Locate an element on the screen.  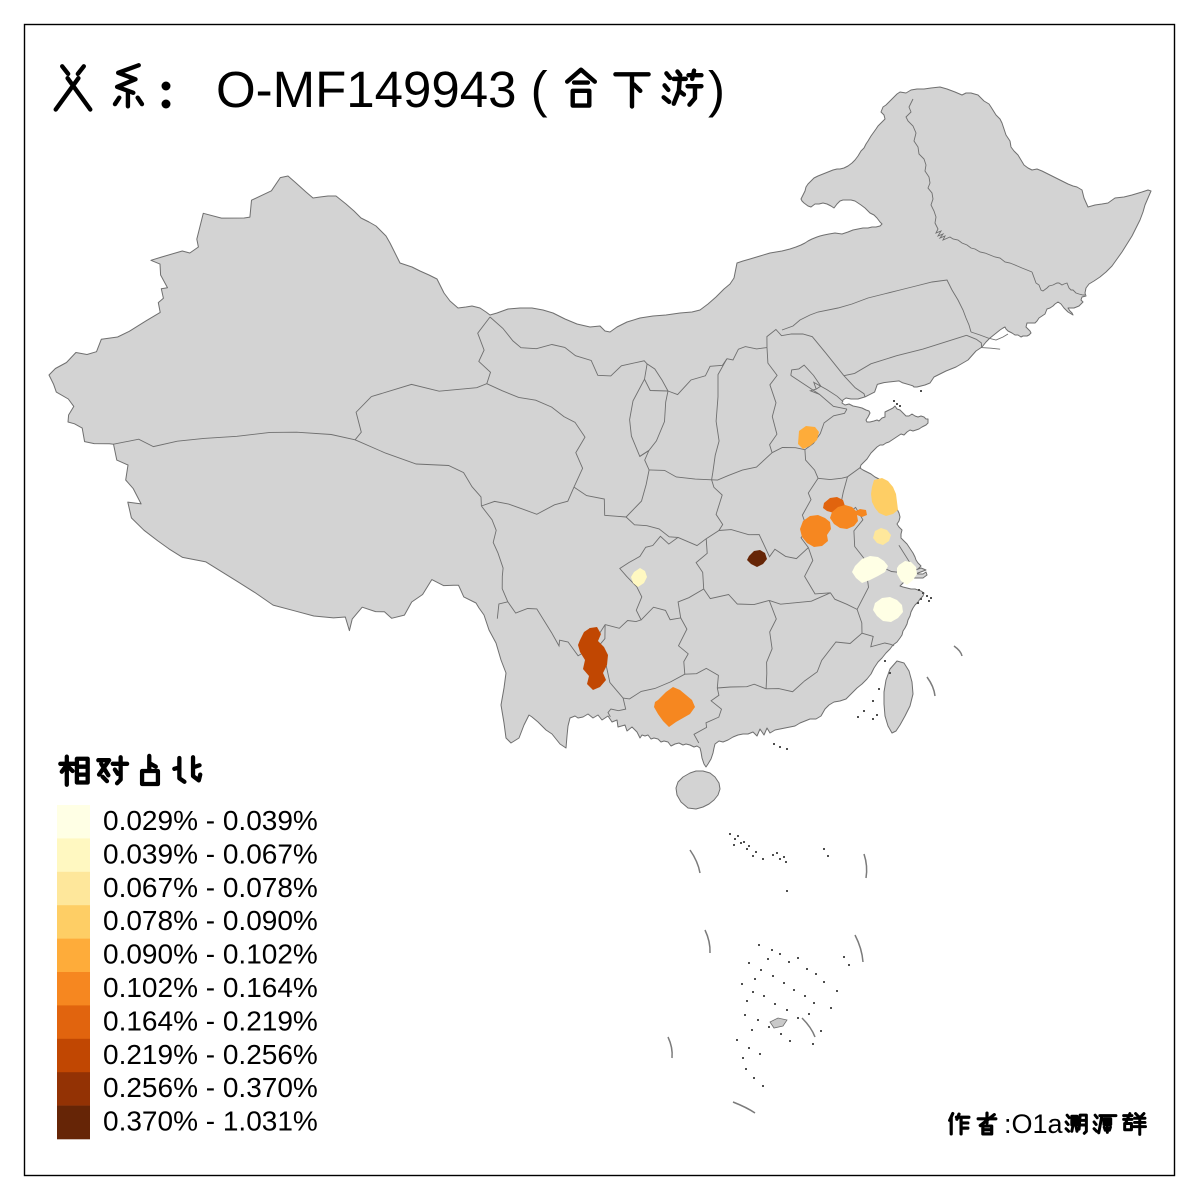
svg-text: 0.256% - 0.370% is located at coordinates (210, 1087).